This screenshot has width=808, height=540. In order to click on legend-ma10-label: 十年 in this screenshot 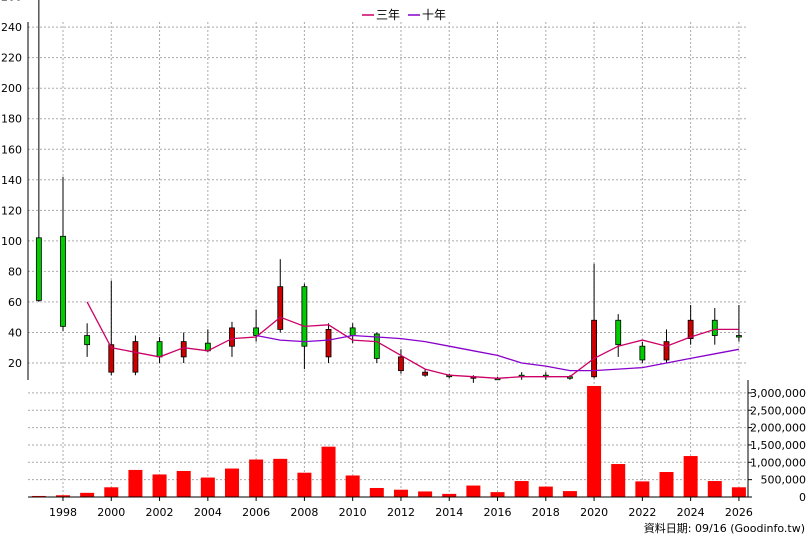, I will do `click(434, 15)`.